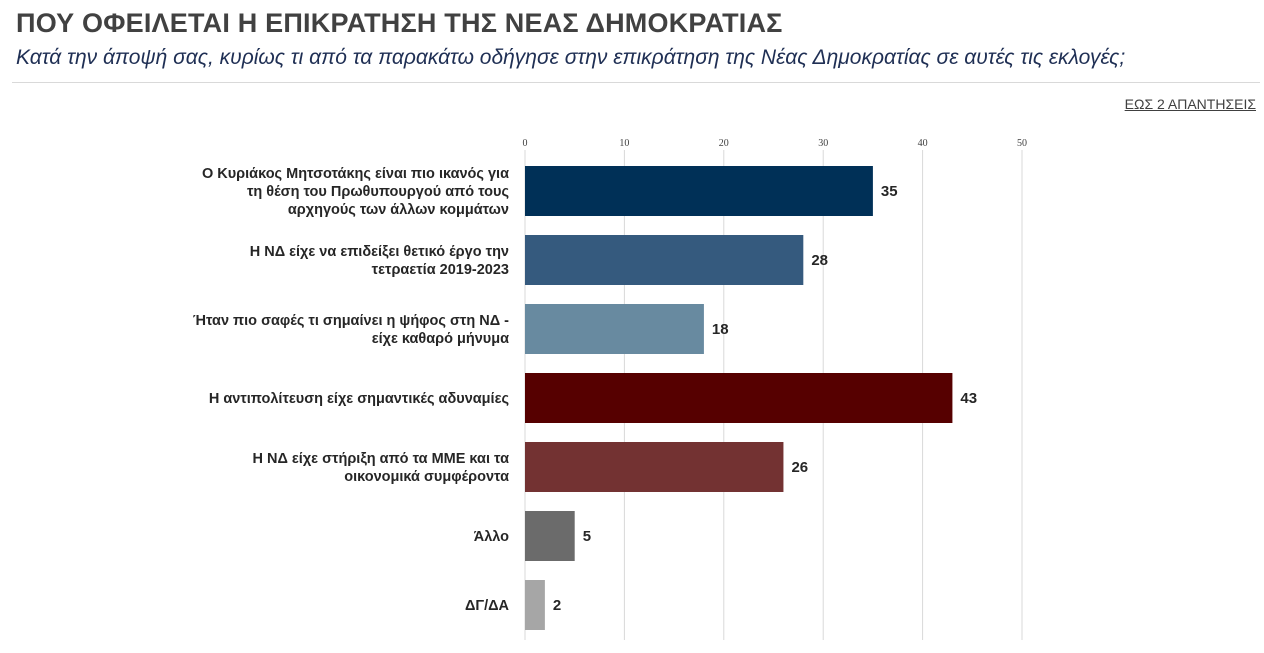 This screenshot has width=1264, height=653. I want to click on value-label: 28, so click(819, 260).